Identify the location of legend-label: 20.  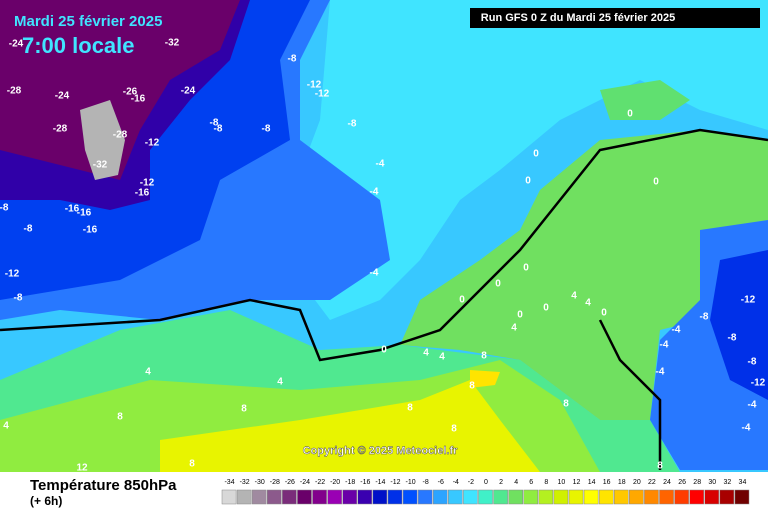
(637, 482).